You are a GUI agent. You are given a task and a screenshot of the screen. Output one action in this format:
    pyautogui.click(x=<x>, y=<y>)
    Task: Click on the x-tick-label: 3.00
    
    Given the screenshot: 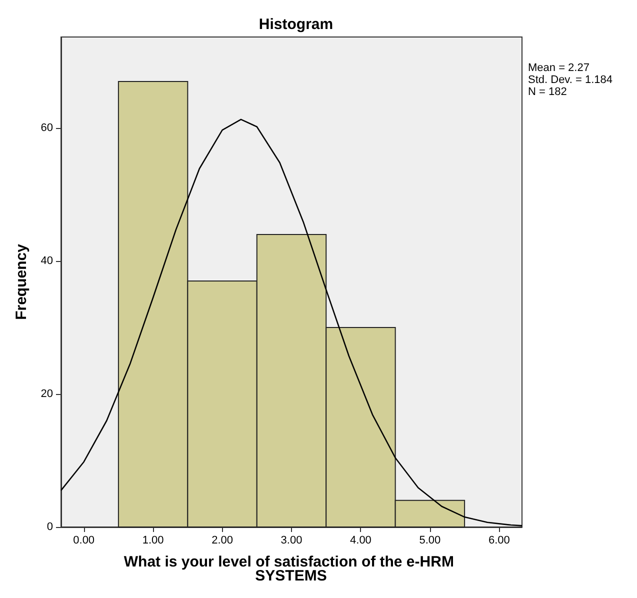 What is the action you would take?
    pyautogui.click(x=291, y=540)
    